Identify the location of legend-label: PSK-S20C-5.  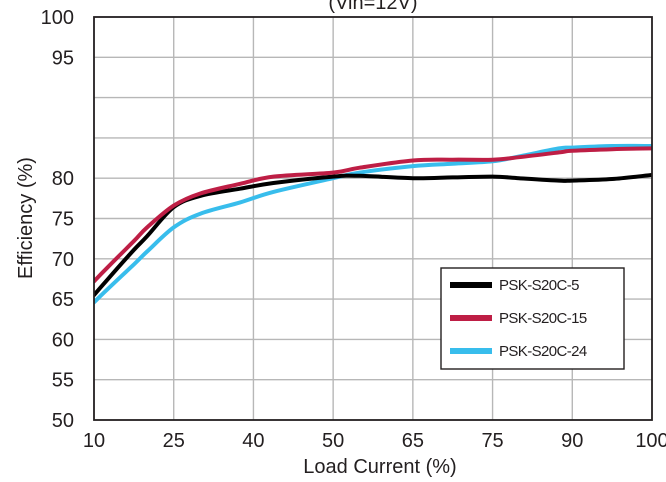
(539, 285).